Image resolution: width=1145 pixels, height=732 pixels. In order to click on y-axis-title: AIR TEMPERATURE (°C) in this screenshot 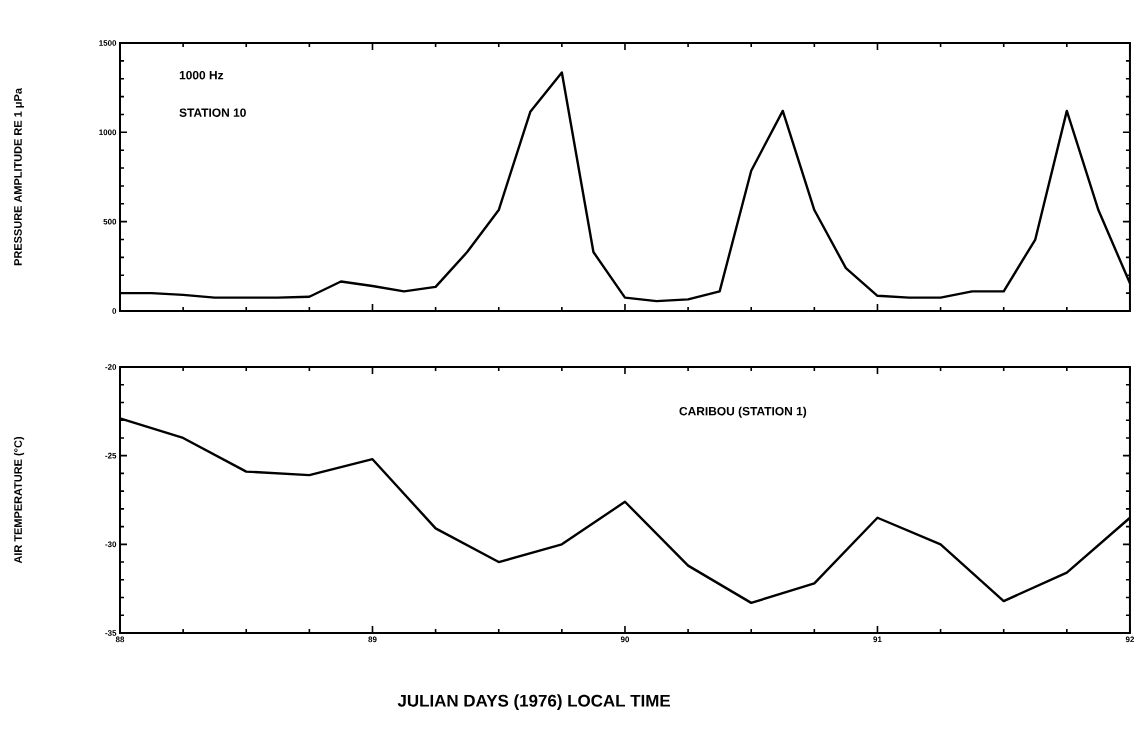, I will do `click(19, 500)`.